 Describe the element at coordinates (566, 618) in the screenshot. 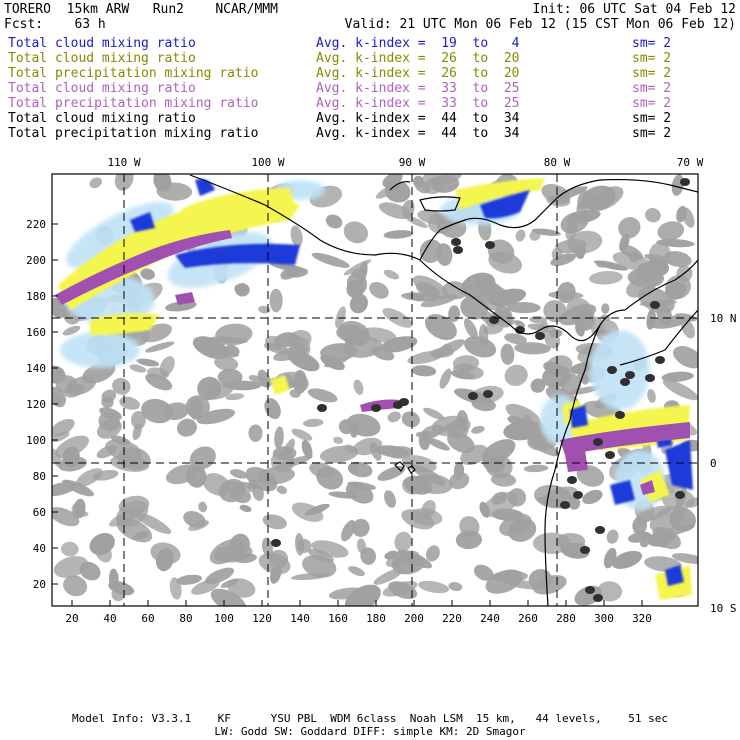

I see `x-grid-label: 280` at that location.